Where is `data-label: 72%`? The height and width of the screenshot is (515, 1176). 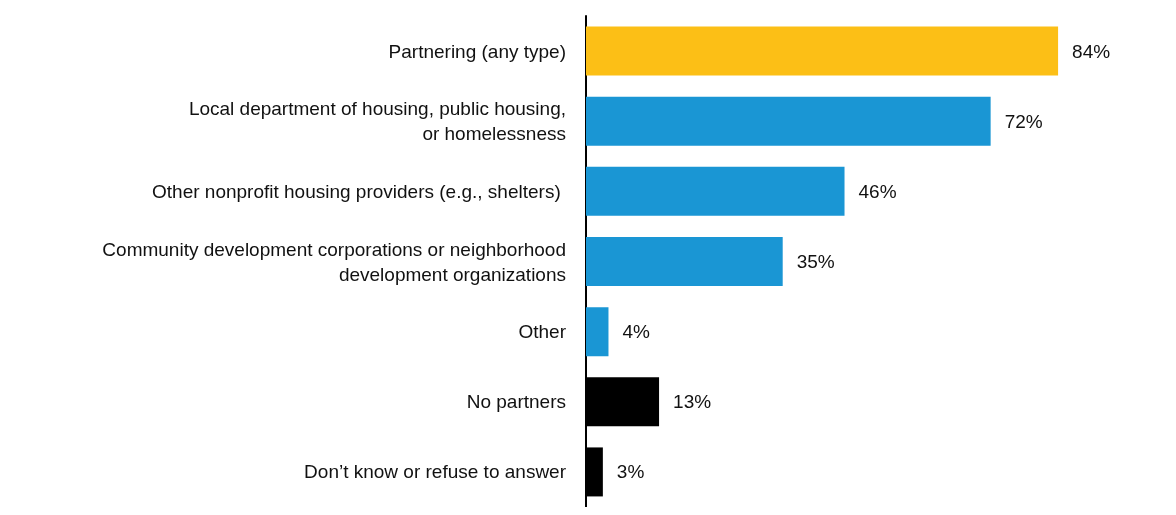
data-label: 72% is located at coordinates (1023, 121).